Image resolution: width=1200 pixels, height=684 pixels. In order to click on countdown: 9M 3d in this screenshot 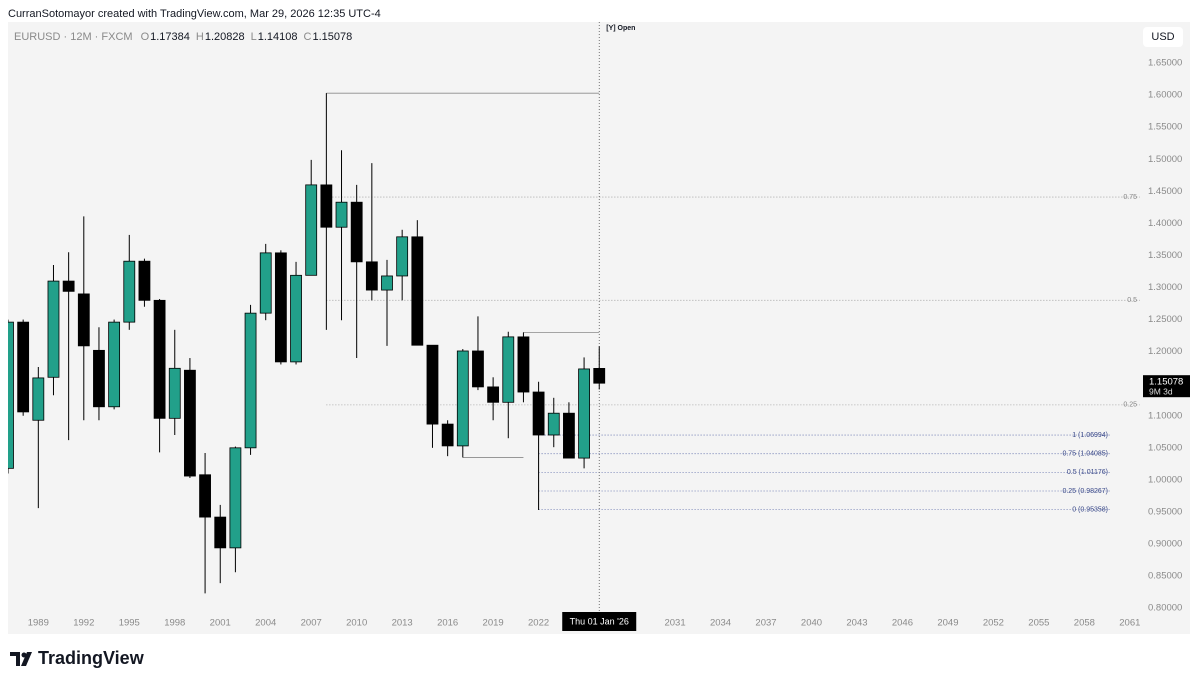, I will do `click(1161, 391)`.